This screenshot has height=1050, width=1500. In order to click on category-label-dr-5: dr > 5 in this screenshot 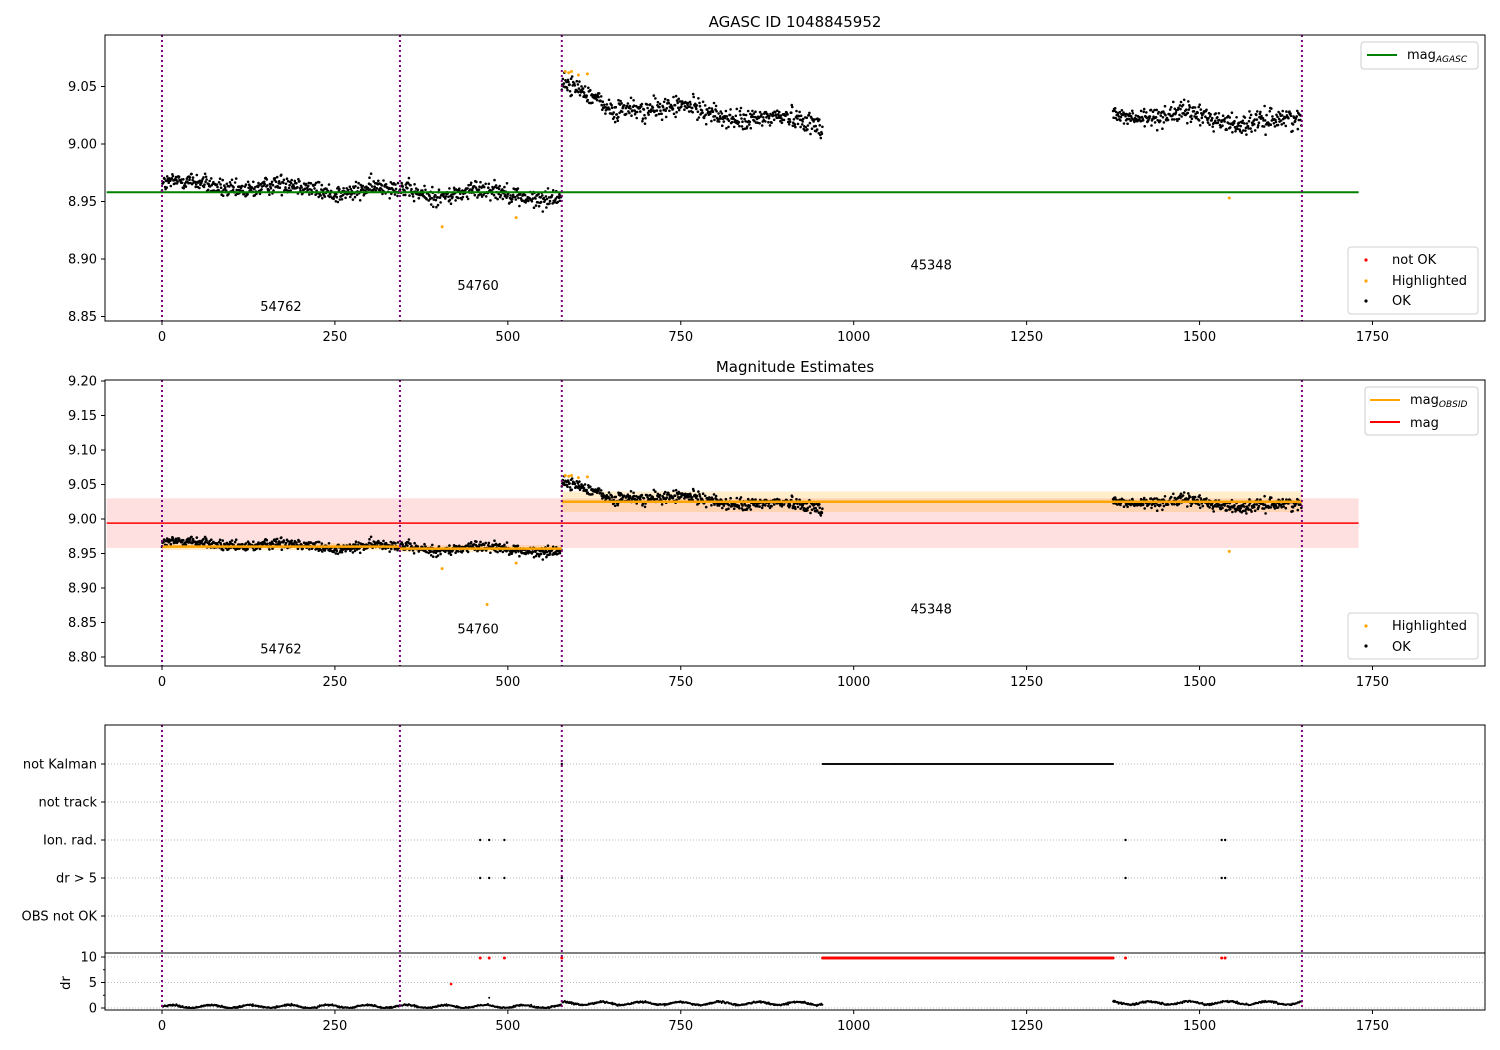, I will do `click(76, 879)`.